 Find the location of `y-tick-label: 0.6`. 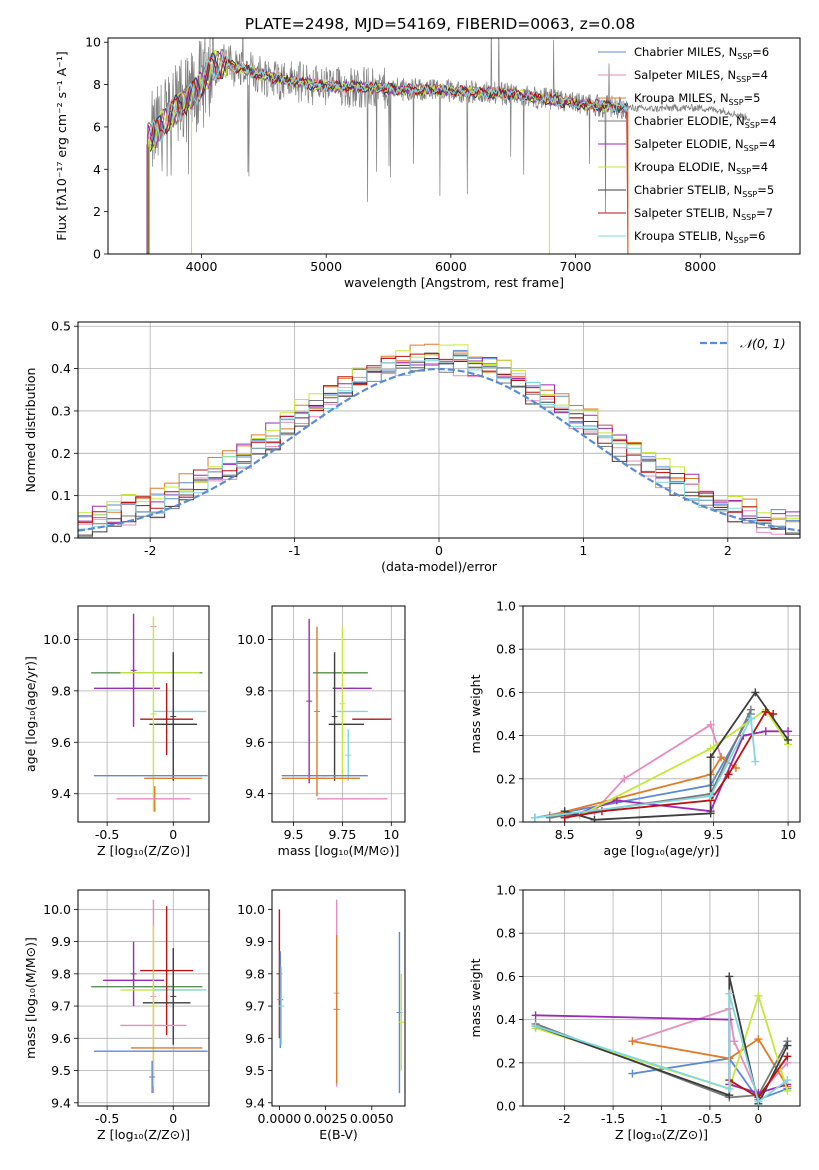

y-tick-label: 0.6 is located at coordinates (506, 692).